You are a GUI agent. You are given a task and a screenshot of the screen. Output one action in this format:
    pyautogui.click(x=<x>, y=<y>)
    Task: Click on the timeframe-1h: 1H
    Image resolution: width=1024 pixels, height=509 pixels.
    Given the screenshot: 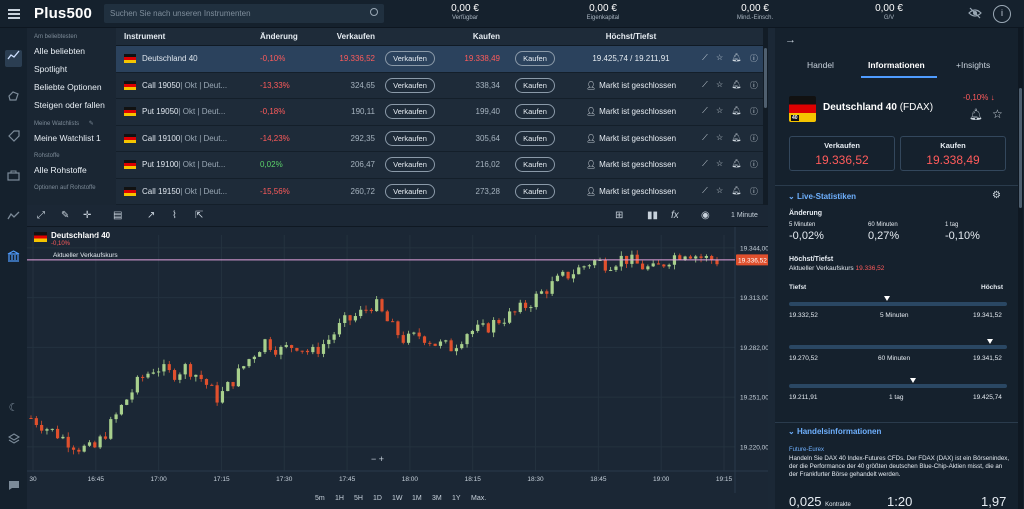 What is the action you would take?
    pyautogui.click(x=339, y=498)
    